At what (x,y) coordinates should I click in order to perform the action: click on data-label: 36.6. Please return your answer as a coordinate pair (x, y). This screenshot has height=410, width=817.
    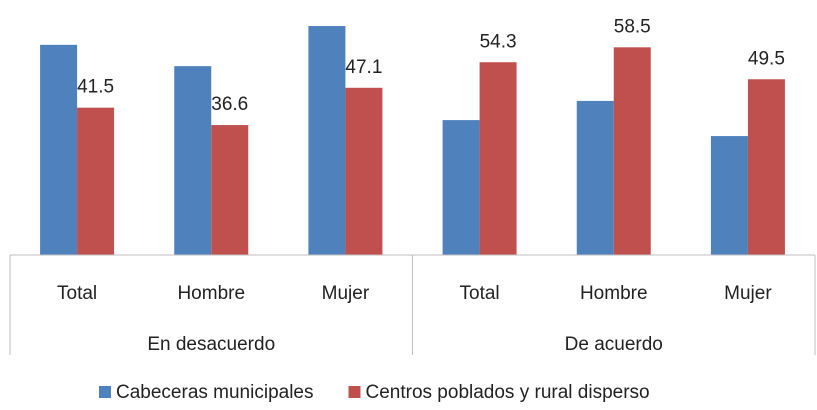
    Looking at the image, I should click on (229, 104).